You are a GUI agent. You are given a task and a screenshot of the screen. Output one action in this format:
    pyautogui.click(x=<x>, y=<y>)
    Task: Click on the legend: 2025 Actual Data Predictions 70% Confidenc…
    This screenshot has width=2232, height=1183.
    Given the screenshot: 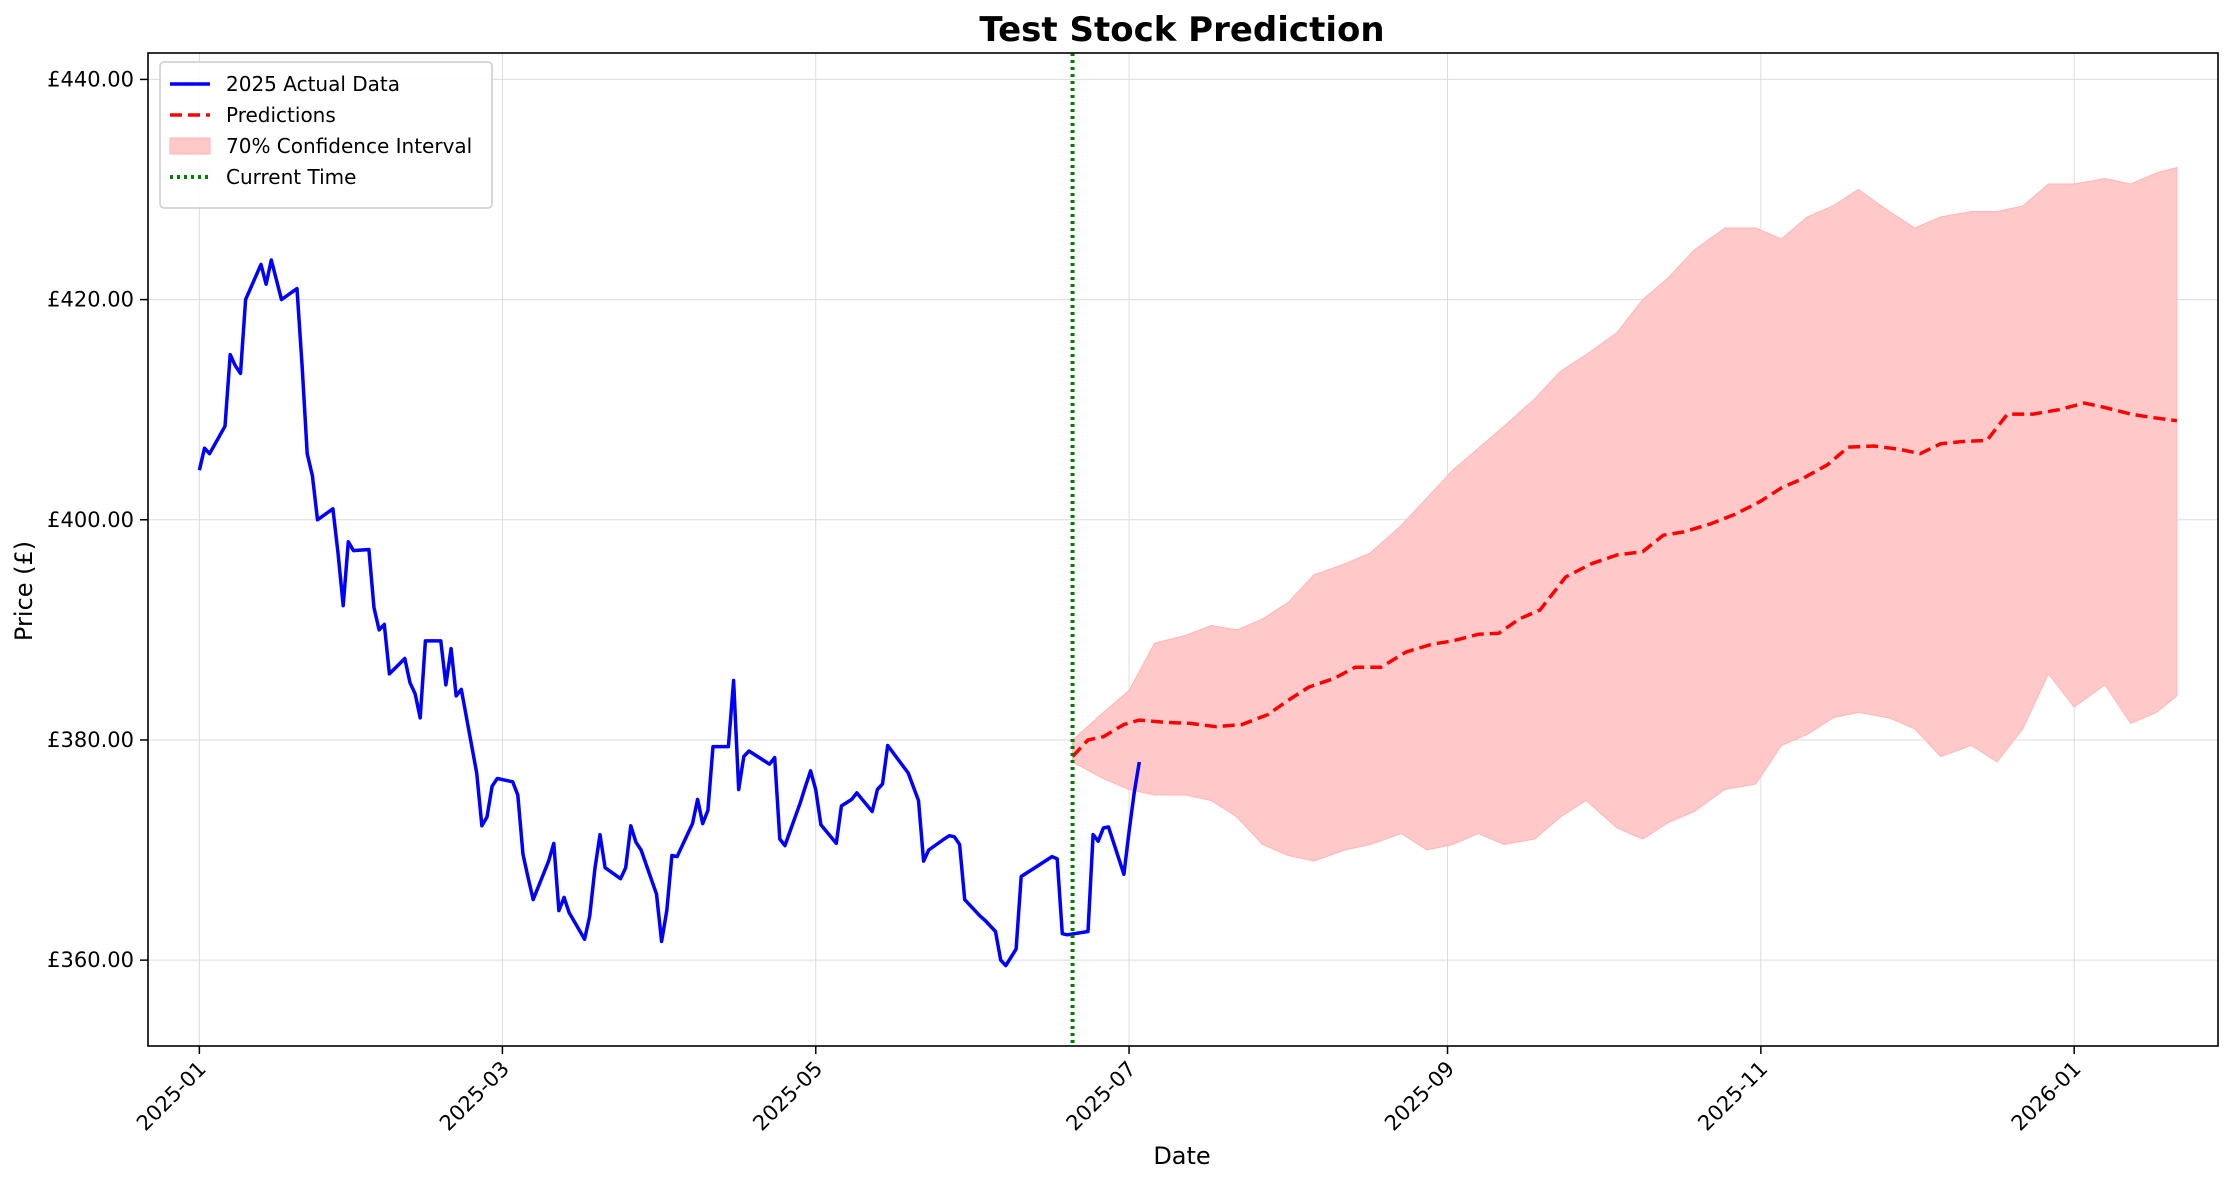 What is the action you would take?
    pyautogui.click(x=326, y=135)
    